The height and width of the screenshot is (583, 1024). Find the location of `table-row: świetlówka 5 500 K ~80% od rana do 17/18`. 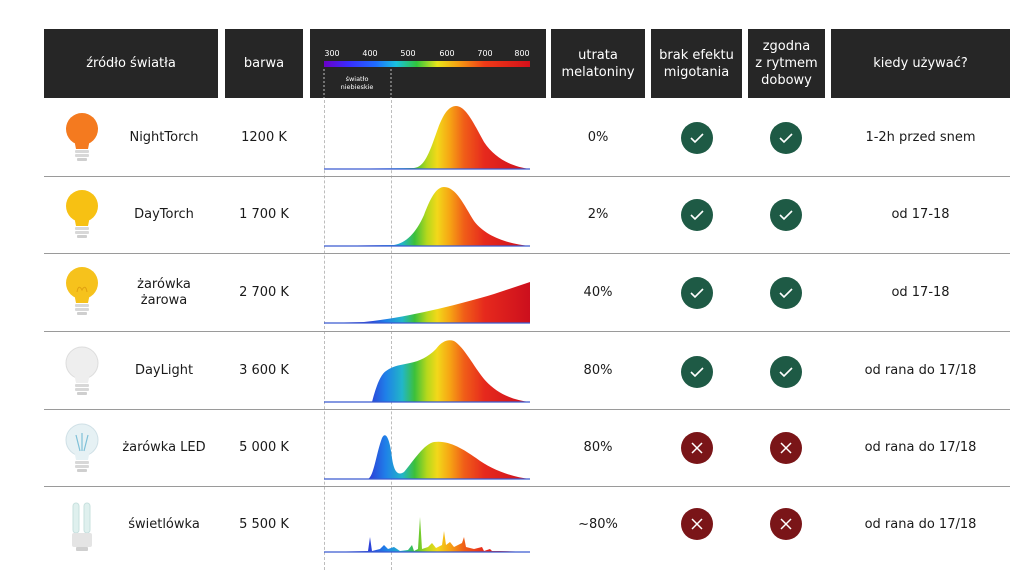

table-row: świetlówka 5 500 K ~80% od rana do 17/18 is located at coordinates (527, 527).